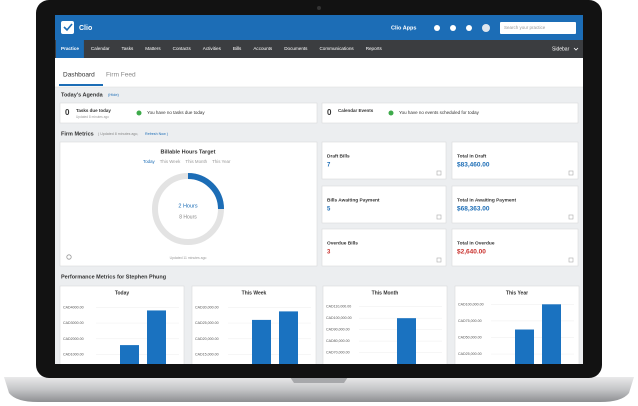 The width and height of the screenshot is (638, 406). Describe the element at coordinates (486, 200) in the screenshot. I see `metric-label: Total in Awaiting Payment` at that location.